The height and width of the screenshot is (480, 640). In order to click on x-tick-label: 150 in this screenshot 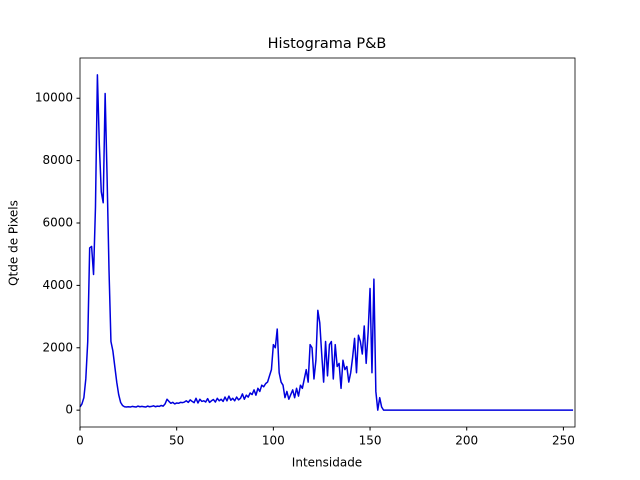, I will do `click(370, 441)`.